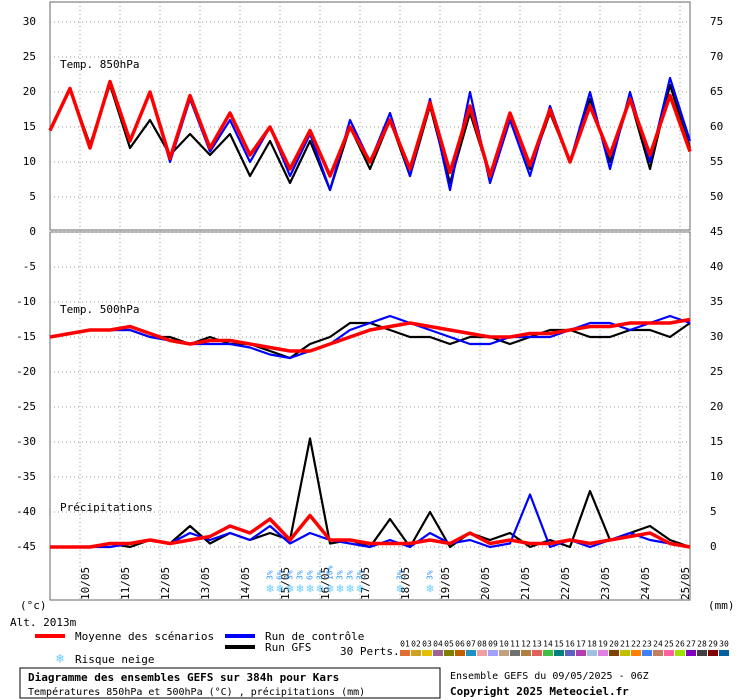 The image size is (740, 700). What do you see at coordinates (230, 683) in the screenshot?
I see `title-box` at bounding box center [230, 683].